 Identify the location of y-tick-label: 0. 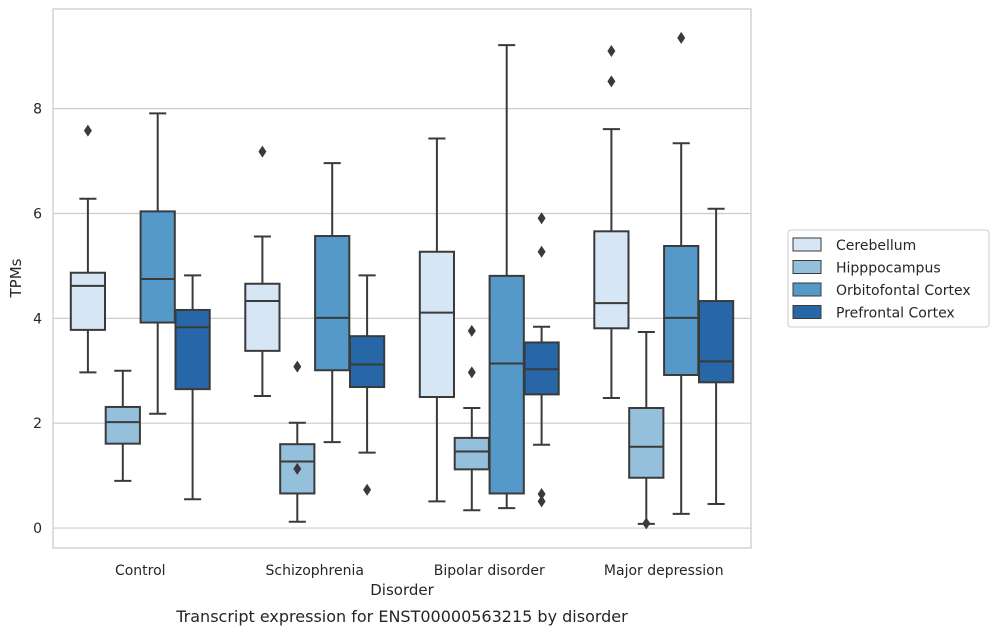
(37, 529).